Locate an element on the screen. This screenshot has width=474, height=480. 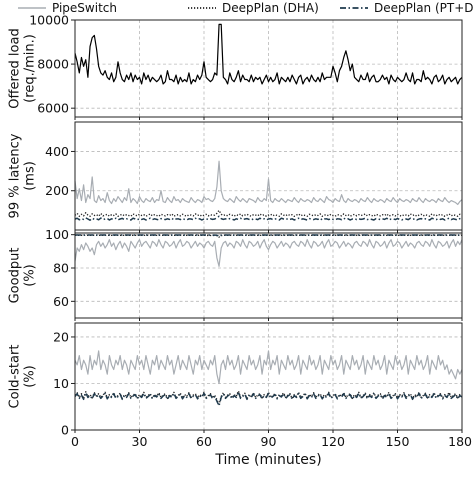
y-tick-label: 400 is located at coordinates (57, 151).